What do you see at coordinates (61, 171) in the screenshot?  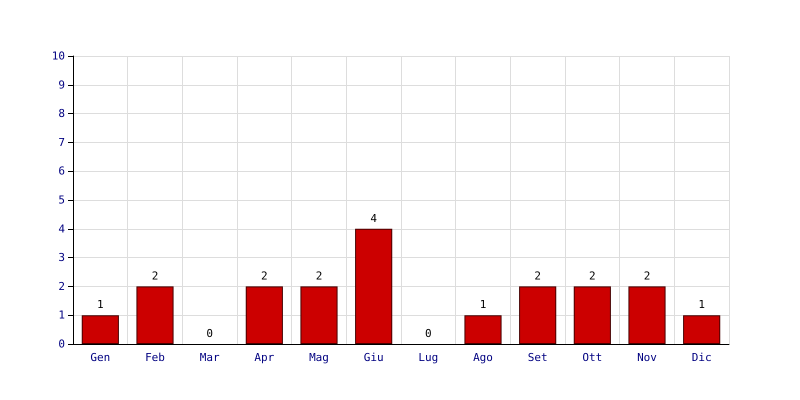 I see `y-tick-label: 6` at bounding box center [61, 171].